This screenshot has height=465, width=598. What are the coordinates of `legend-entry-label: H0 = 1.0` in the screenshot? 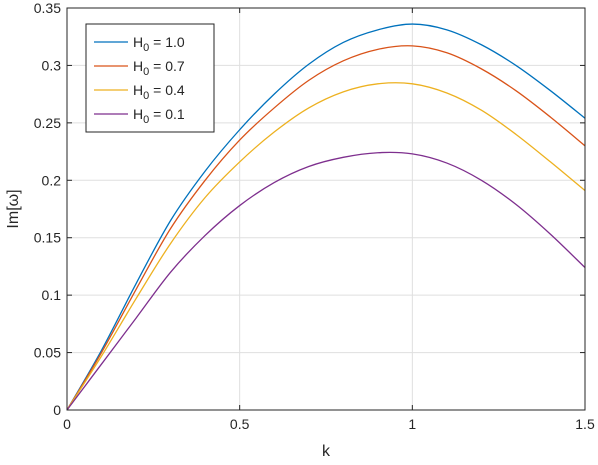 It's located at (159, 44).